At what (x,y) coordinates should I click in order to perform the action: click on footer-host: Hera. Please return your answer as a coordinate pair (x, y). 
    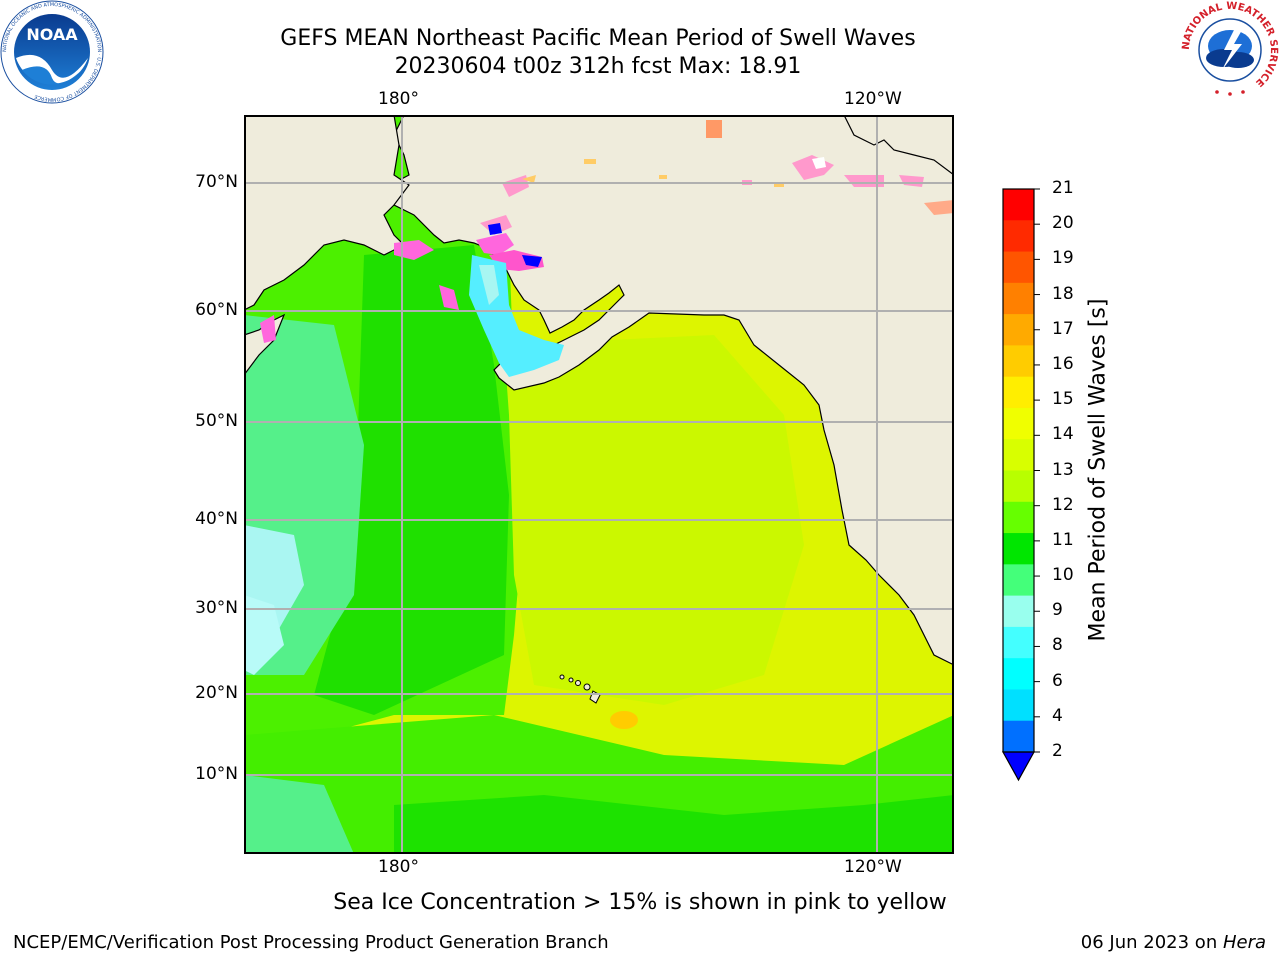
    Looking at the image, I should click on (1244, 942).